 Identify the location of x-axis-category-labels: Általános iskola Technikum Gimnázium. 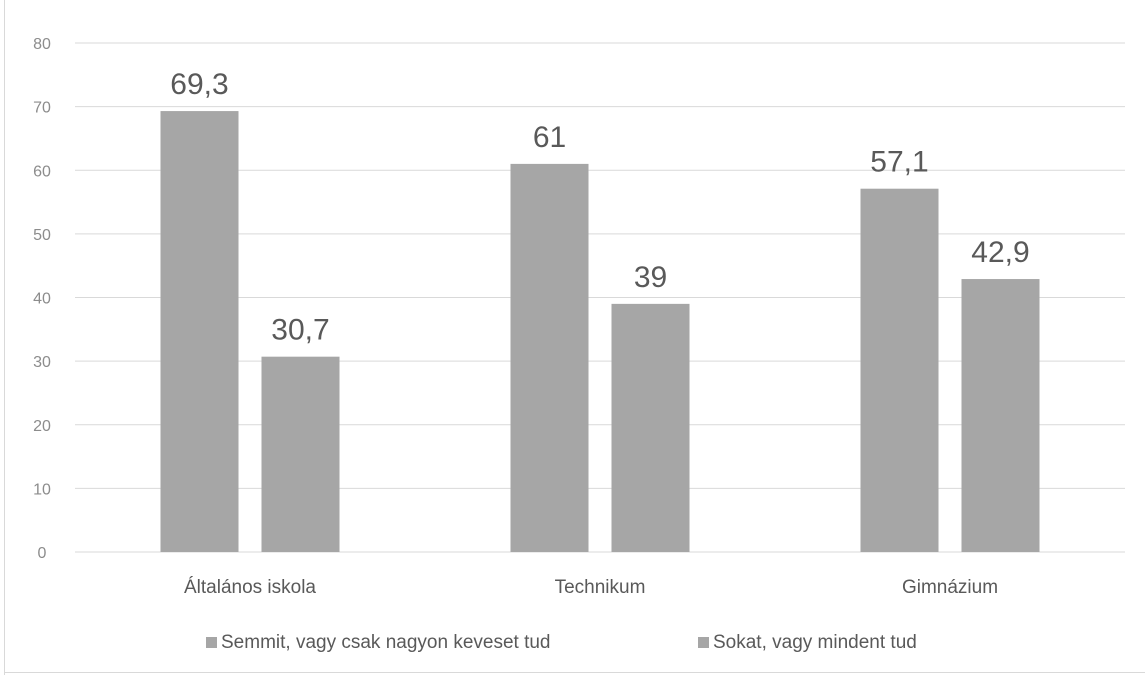
(591, 587).